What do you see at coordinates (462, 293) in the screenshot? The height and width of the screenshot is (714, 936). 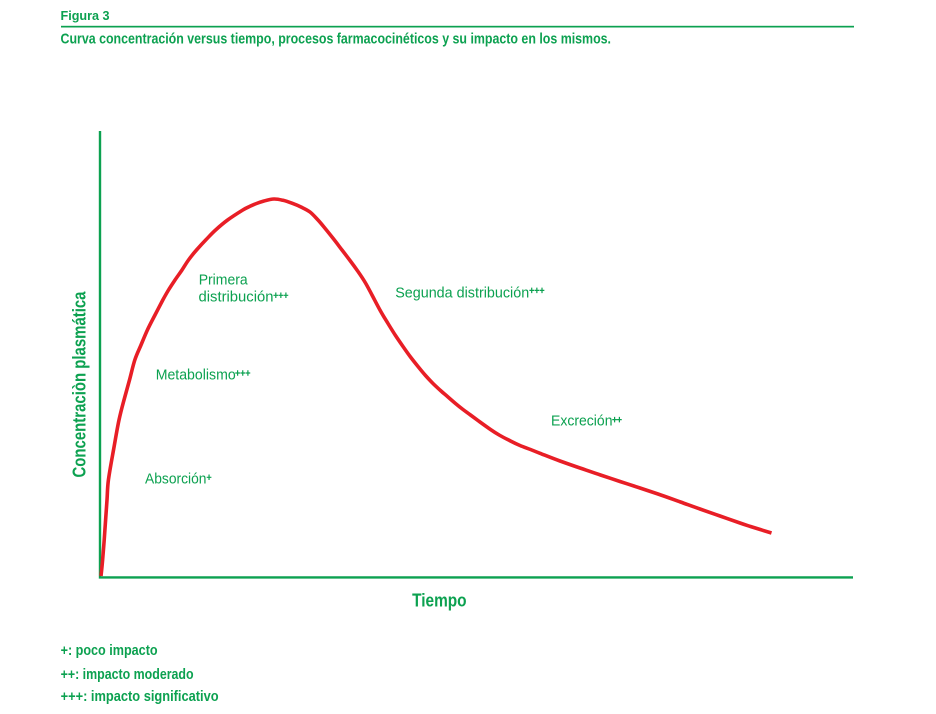 I see `svg-text: Segunda distribución` at bounding box center [462, 293].